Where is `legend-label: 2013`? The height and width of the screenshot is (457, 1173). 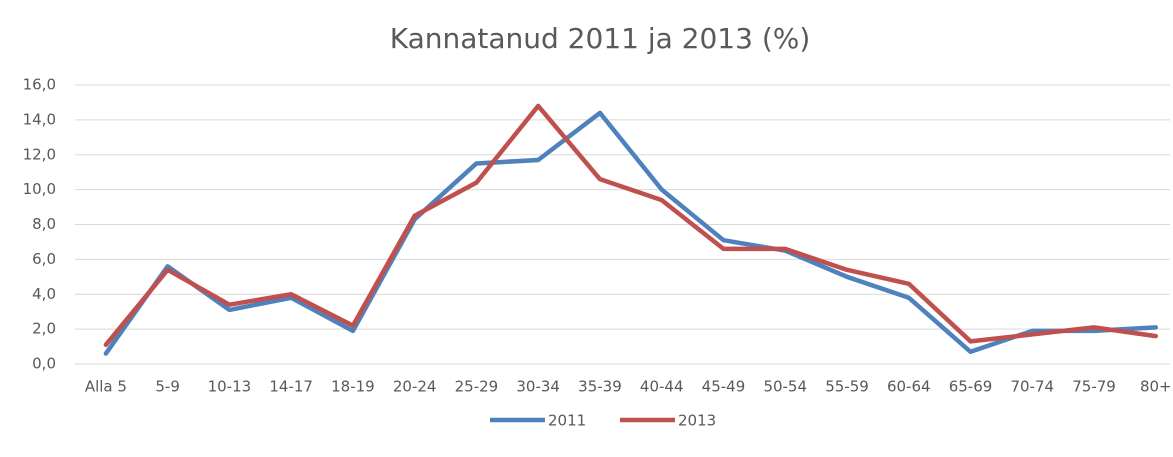
legend-label: 2013 is located at coordinates (697, 421).